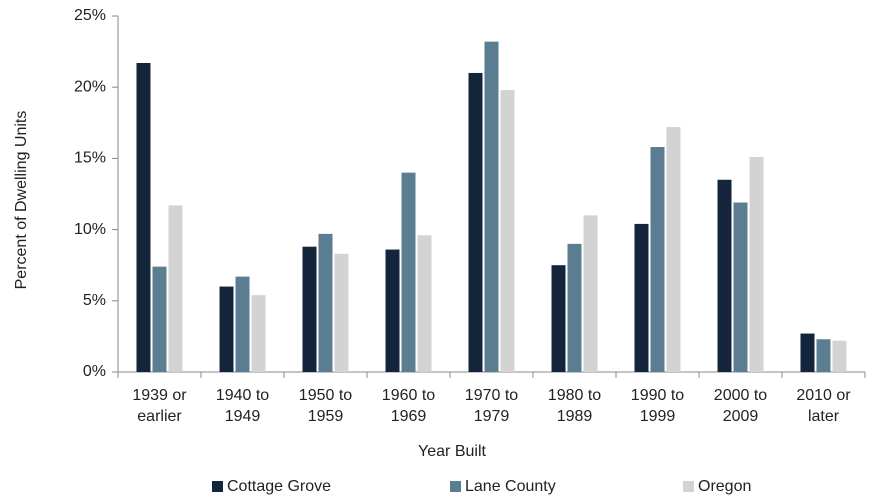 The height and width of the screenshot is (498, 875). What do you see at coordinates (94, 371) in the screenshot?
I see `y-tick-label: 0%` at bounding box center [94, 371].